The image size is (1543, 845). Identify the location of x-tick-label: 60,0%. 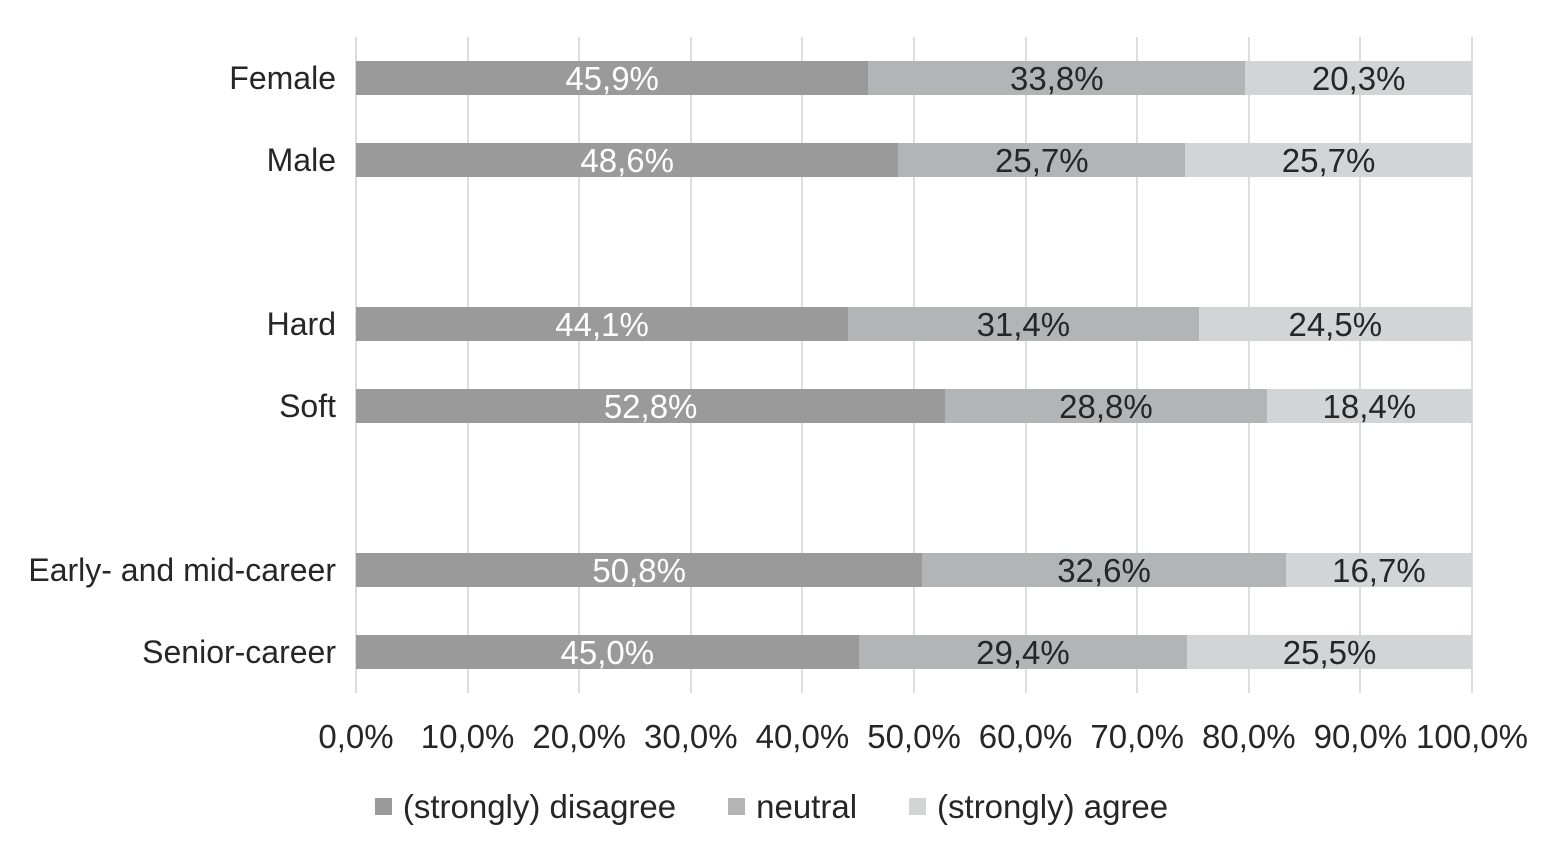
(1025, 736).